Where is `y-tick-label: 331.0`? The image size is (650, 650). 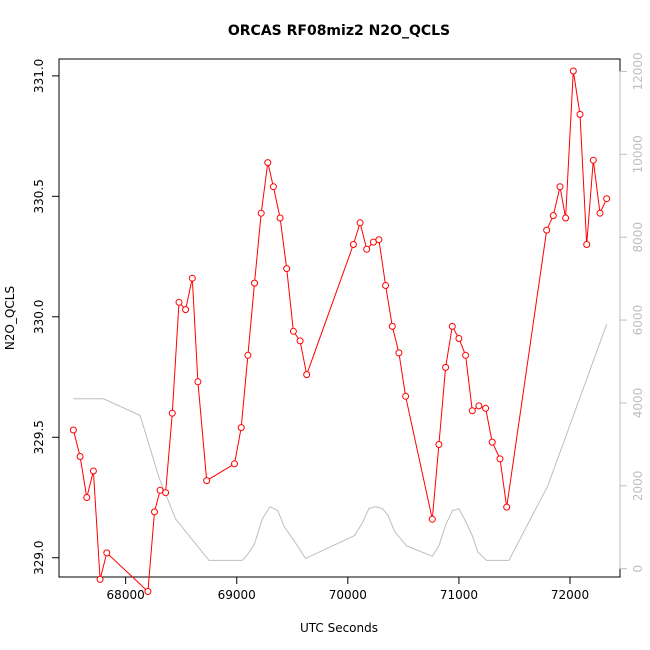 y-tick-label: 331.0 is located at coordinates (39, 76).